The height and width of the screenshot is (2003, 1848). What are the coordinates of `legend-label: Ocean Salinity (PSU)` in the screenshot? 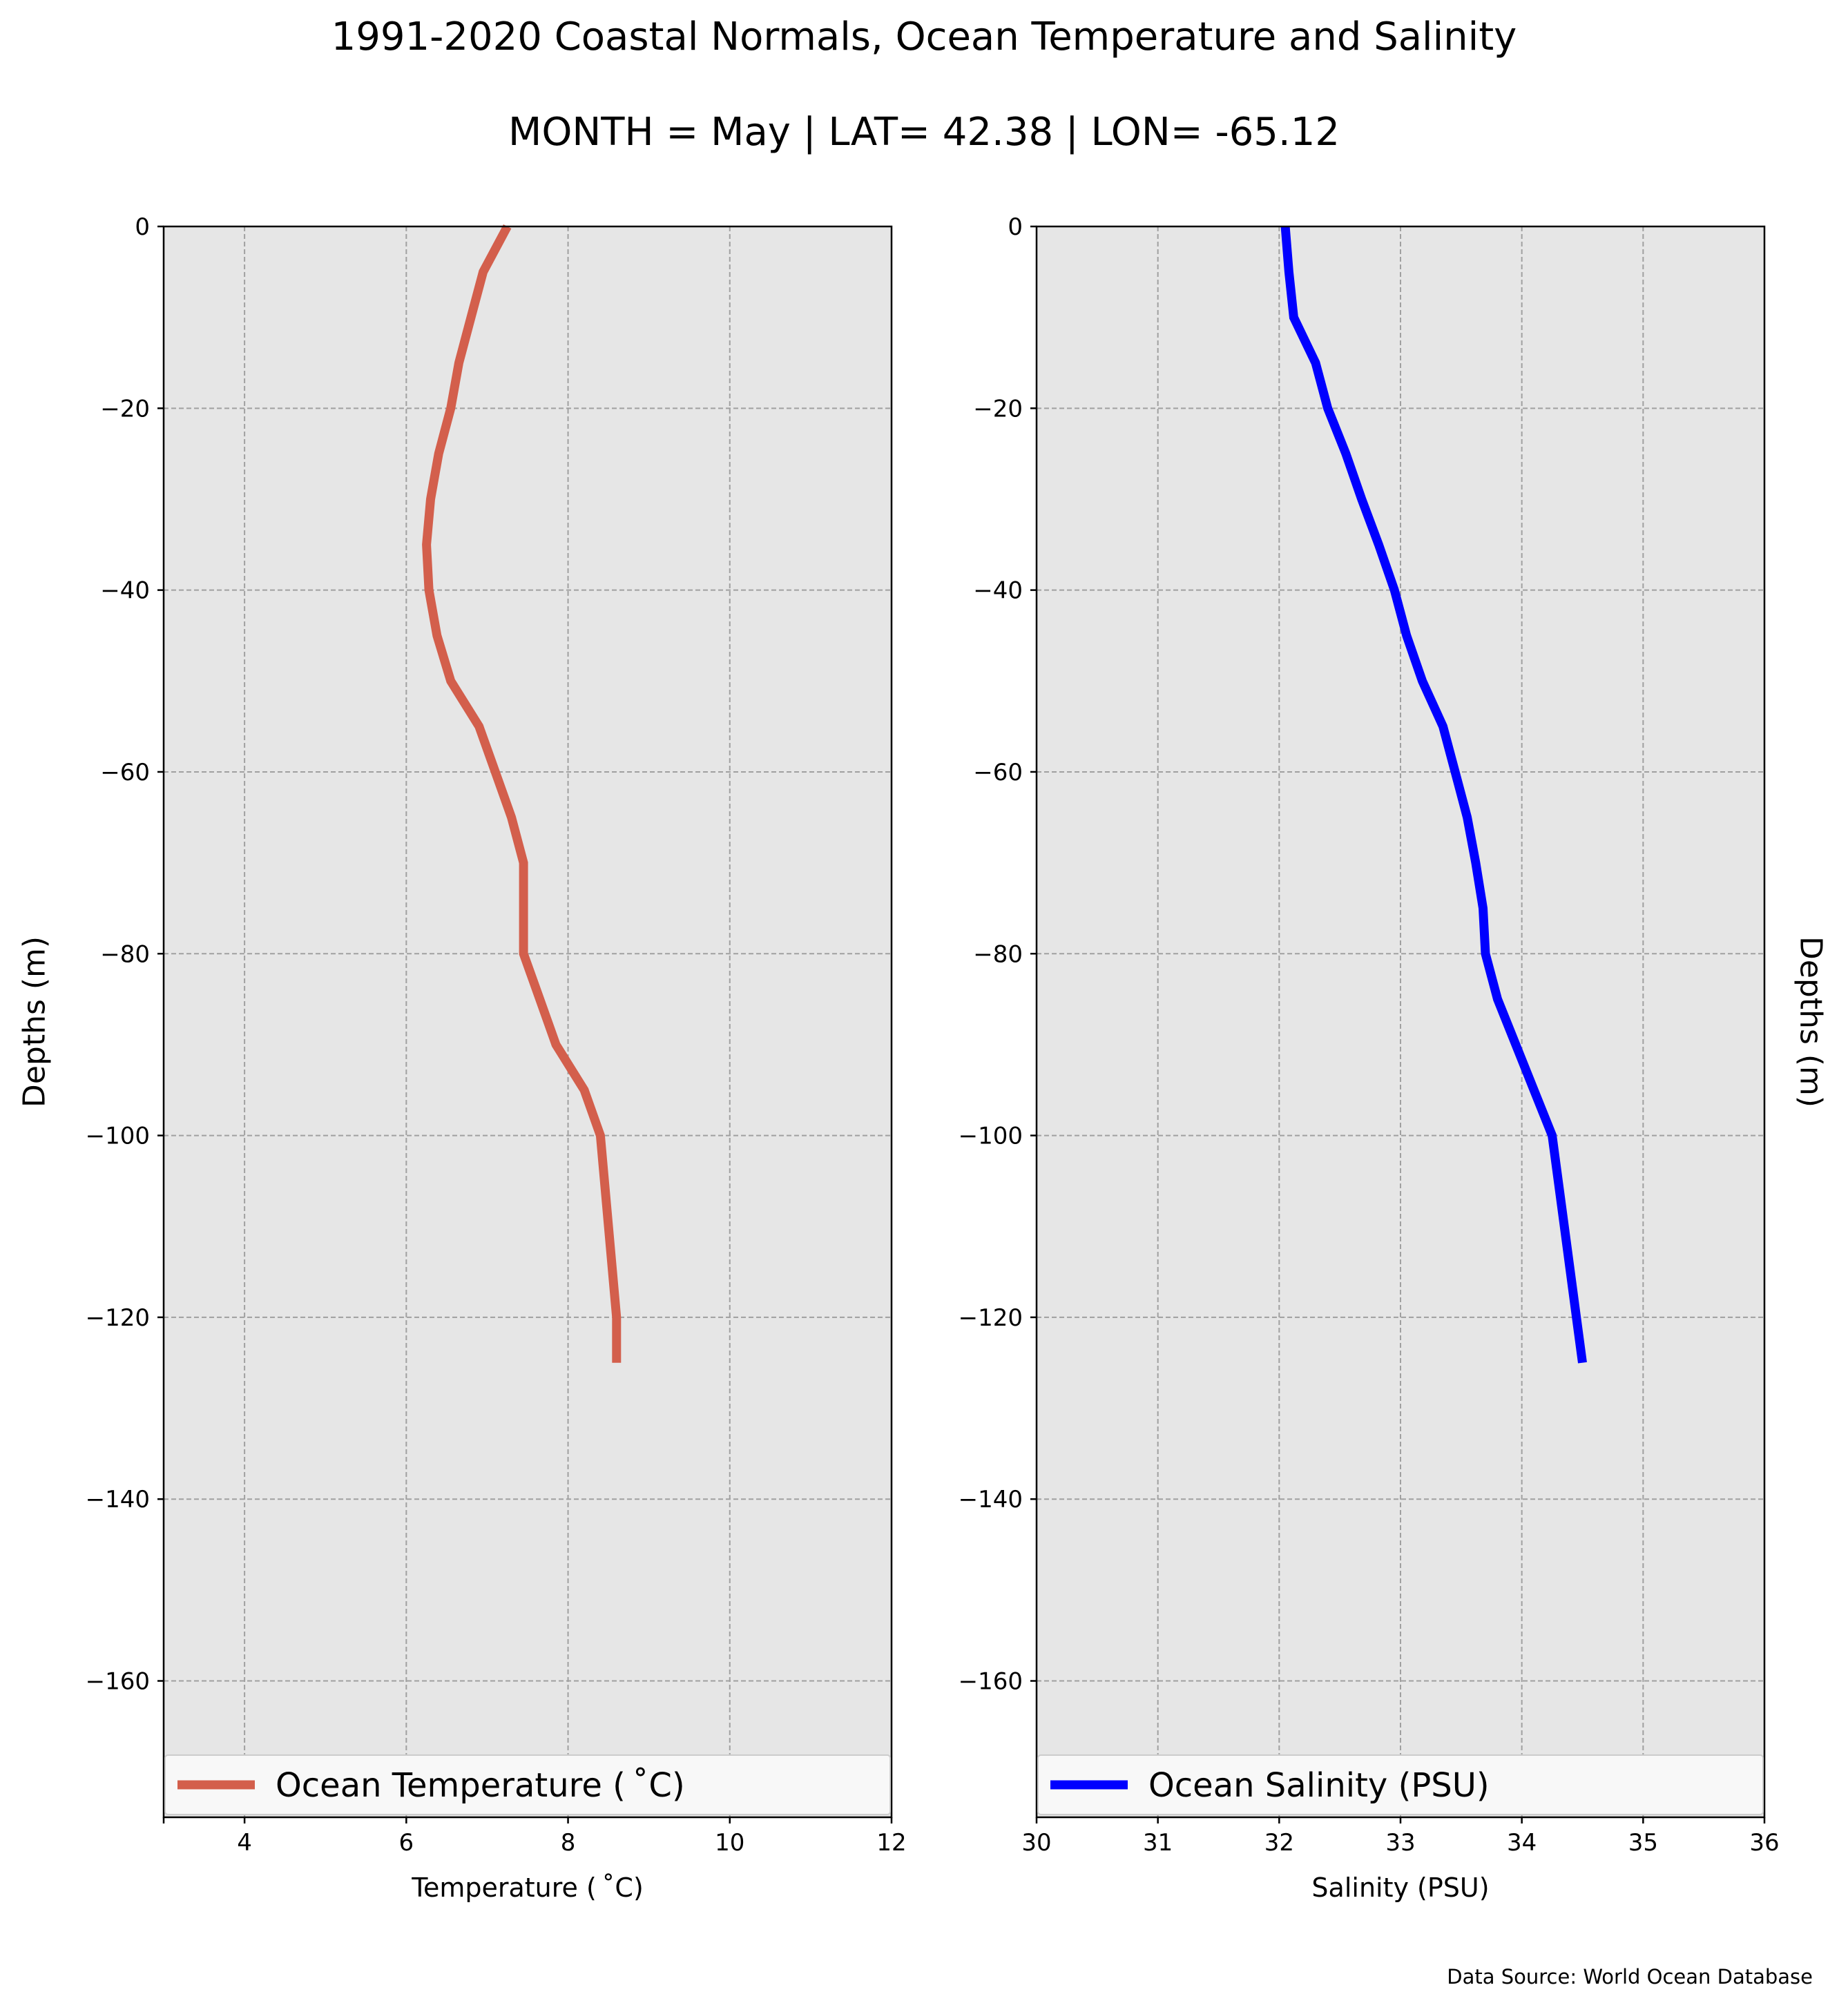 It's located at (1319, 1785).